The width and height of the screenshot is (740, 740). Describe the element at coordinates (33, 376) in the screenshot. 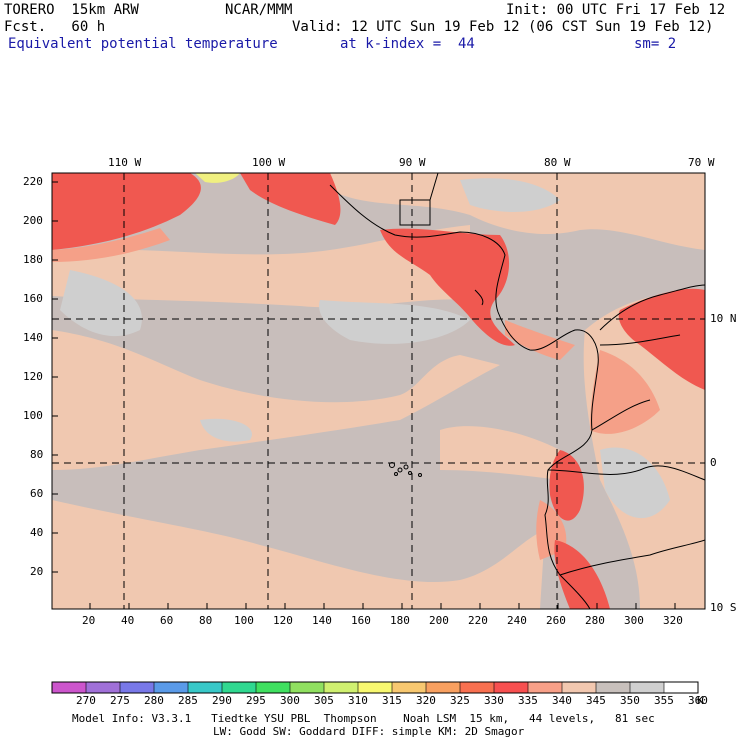

I see `y-tick: 120` at that location.